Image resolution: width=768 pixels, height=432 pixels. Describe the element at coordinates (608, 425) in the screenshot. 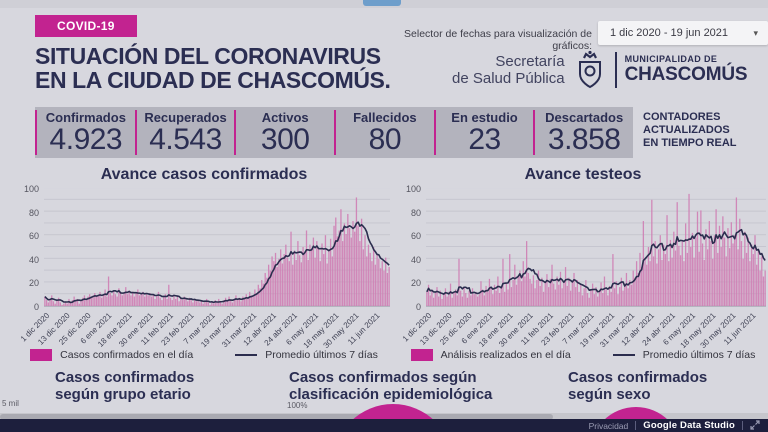

I see `privacy-link: Privacidad` at that location.